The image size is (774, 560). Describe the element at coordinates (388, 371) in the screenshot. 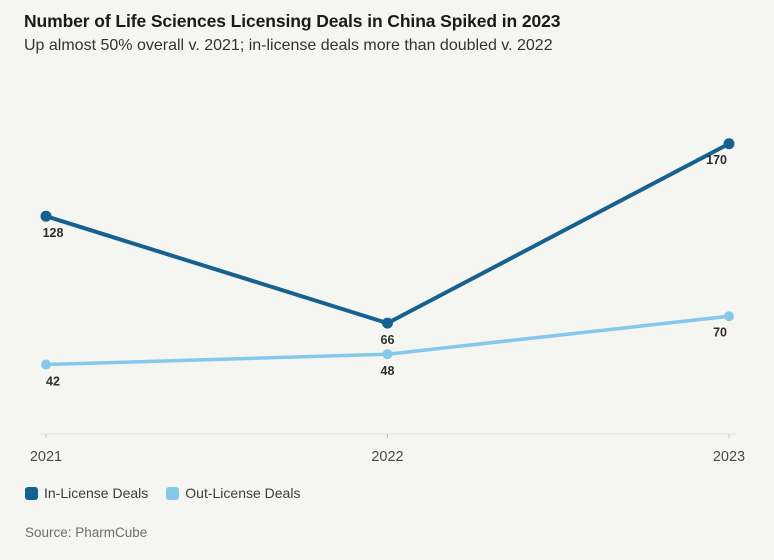

I see `value-label-out-license-deals-2022: 48` at that location.